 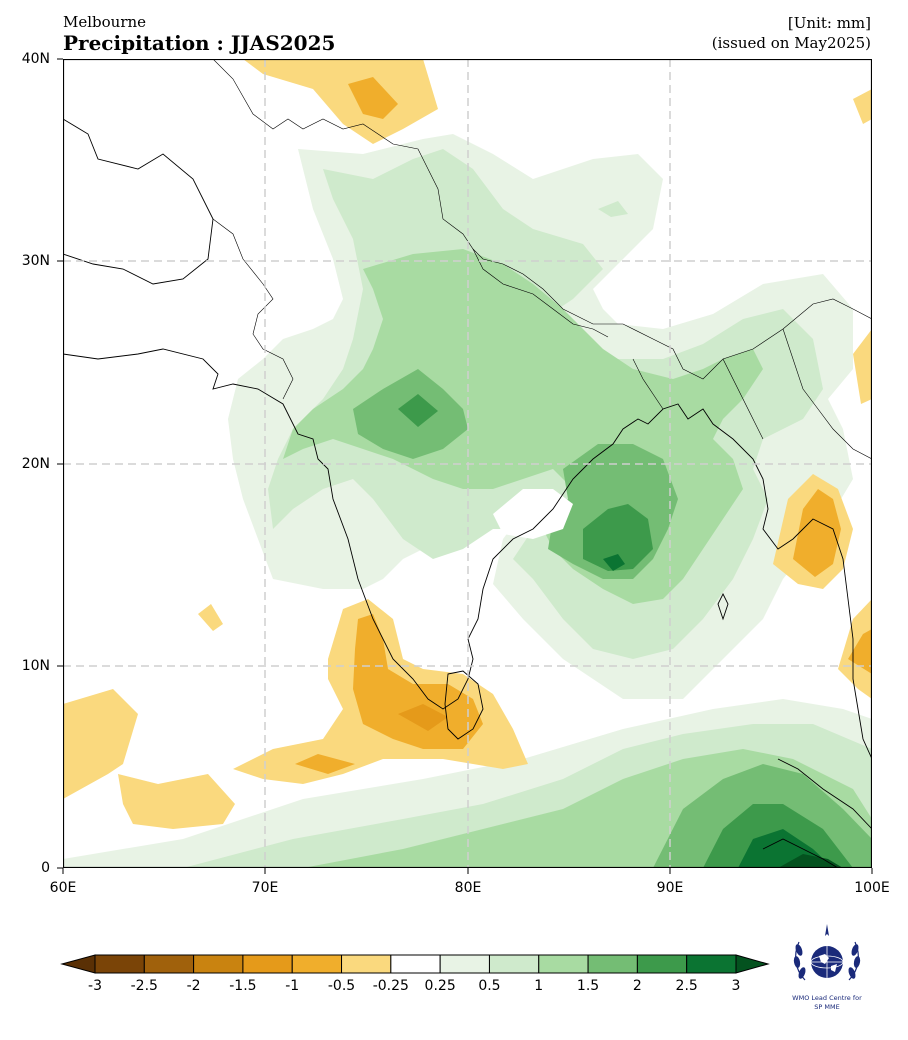 What do you see at coordinates (292, 986) in the screenshot?
I see `colorbar-label: -1` at bounding box center [292, 986].